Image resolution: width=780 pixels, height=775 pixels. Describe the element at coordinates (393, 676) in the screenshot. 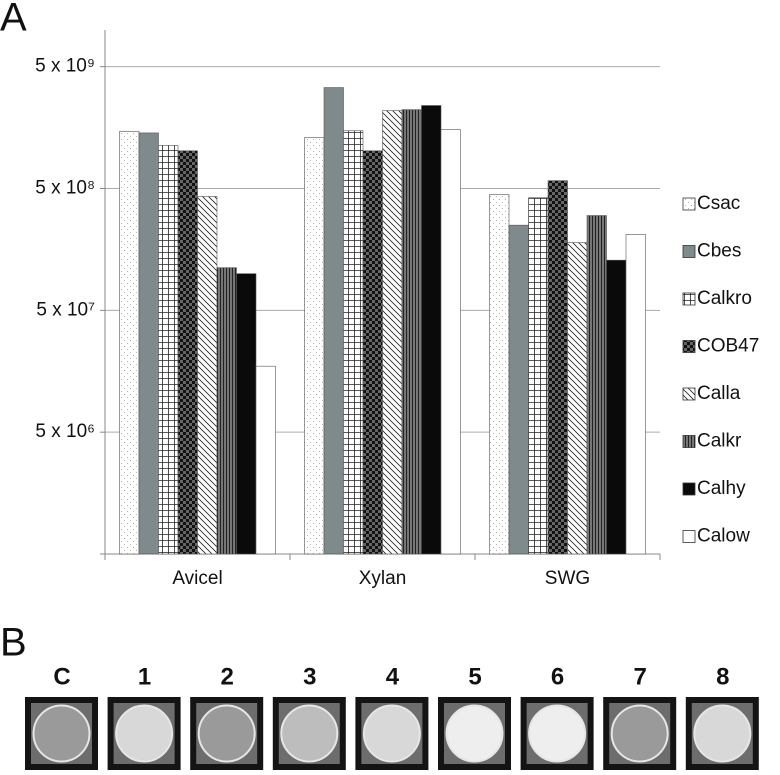

I see `well-label: 4` at that location.